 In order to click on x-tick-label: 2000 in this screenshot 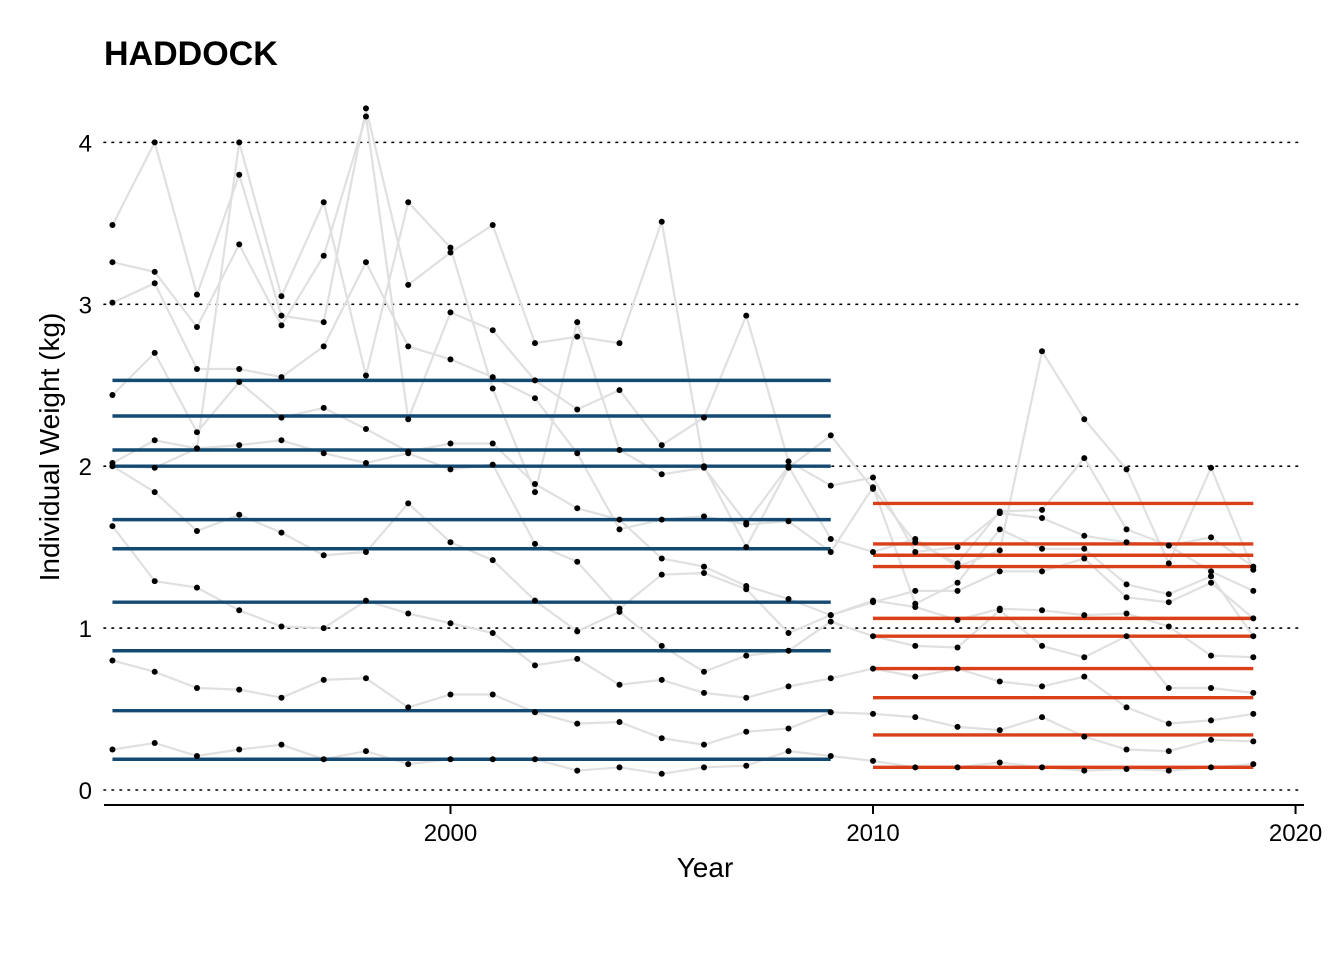, I will do `click(450, 833)`.